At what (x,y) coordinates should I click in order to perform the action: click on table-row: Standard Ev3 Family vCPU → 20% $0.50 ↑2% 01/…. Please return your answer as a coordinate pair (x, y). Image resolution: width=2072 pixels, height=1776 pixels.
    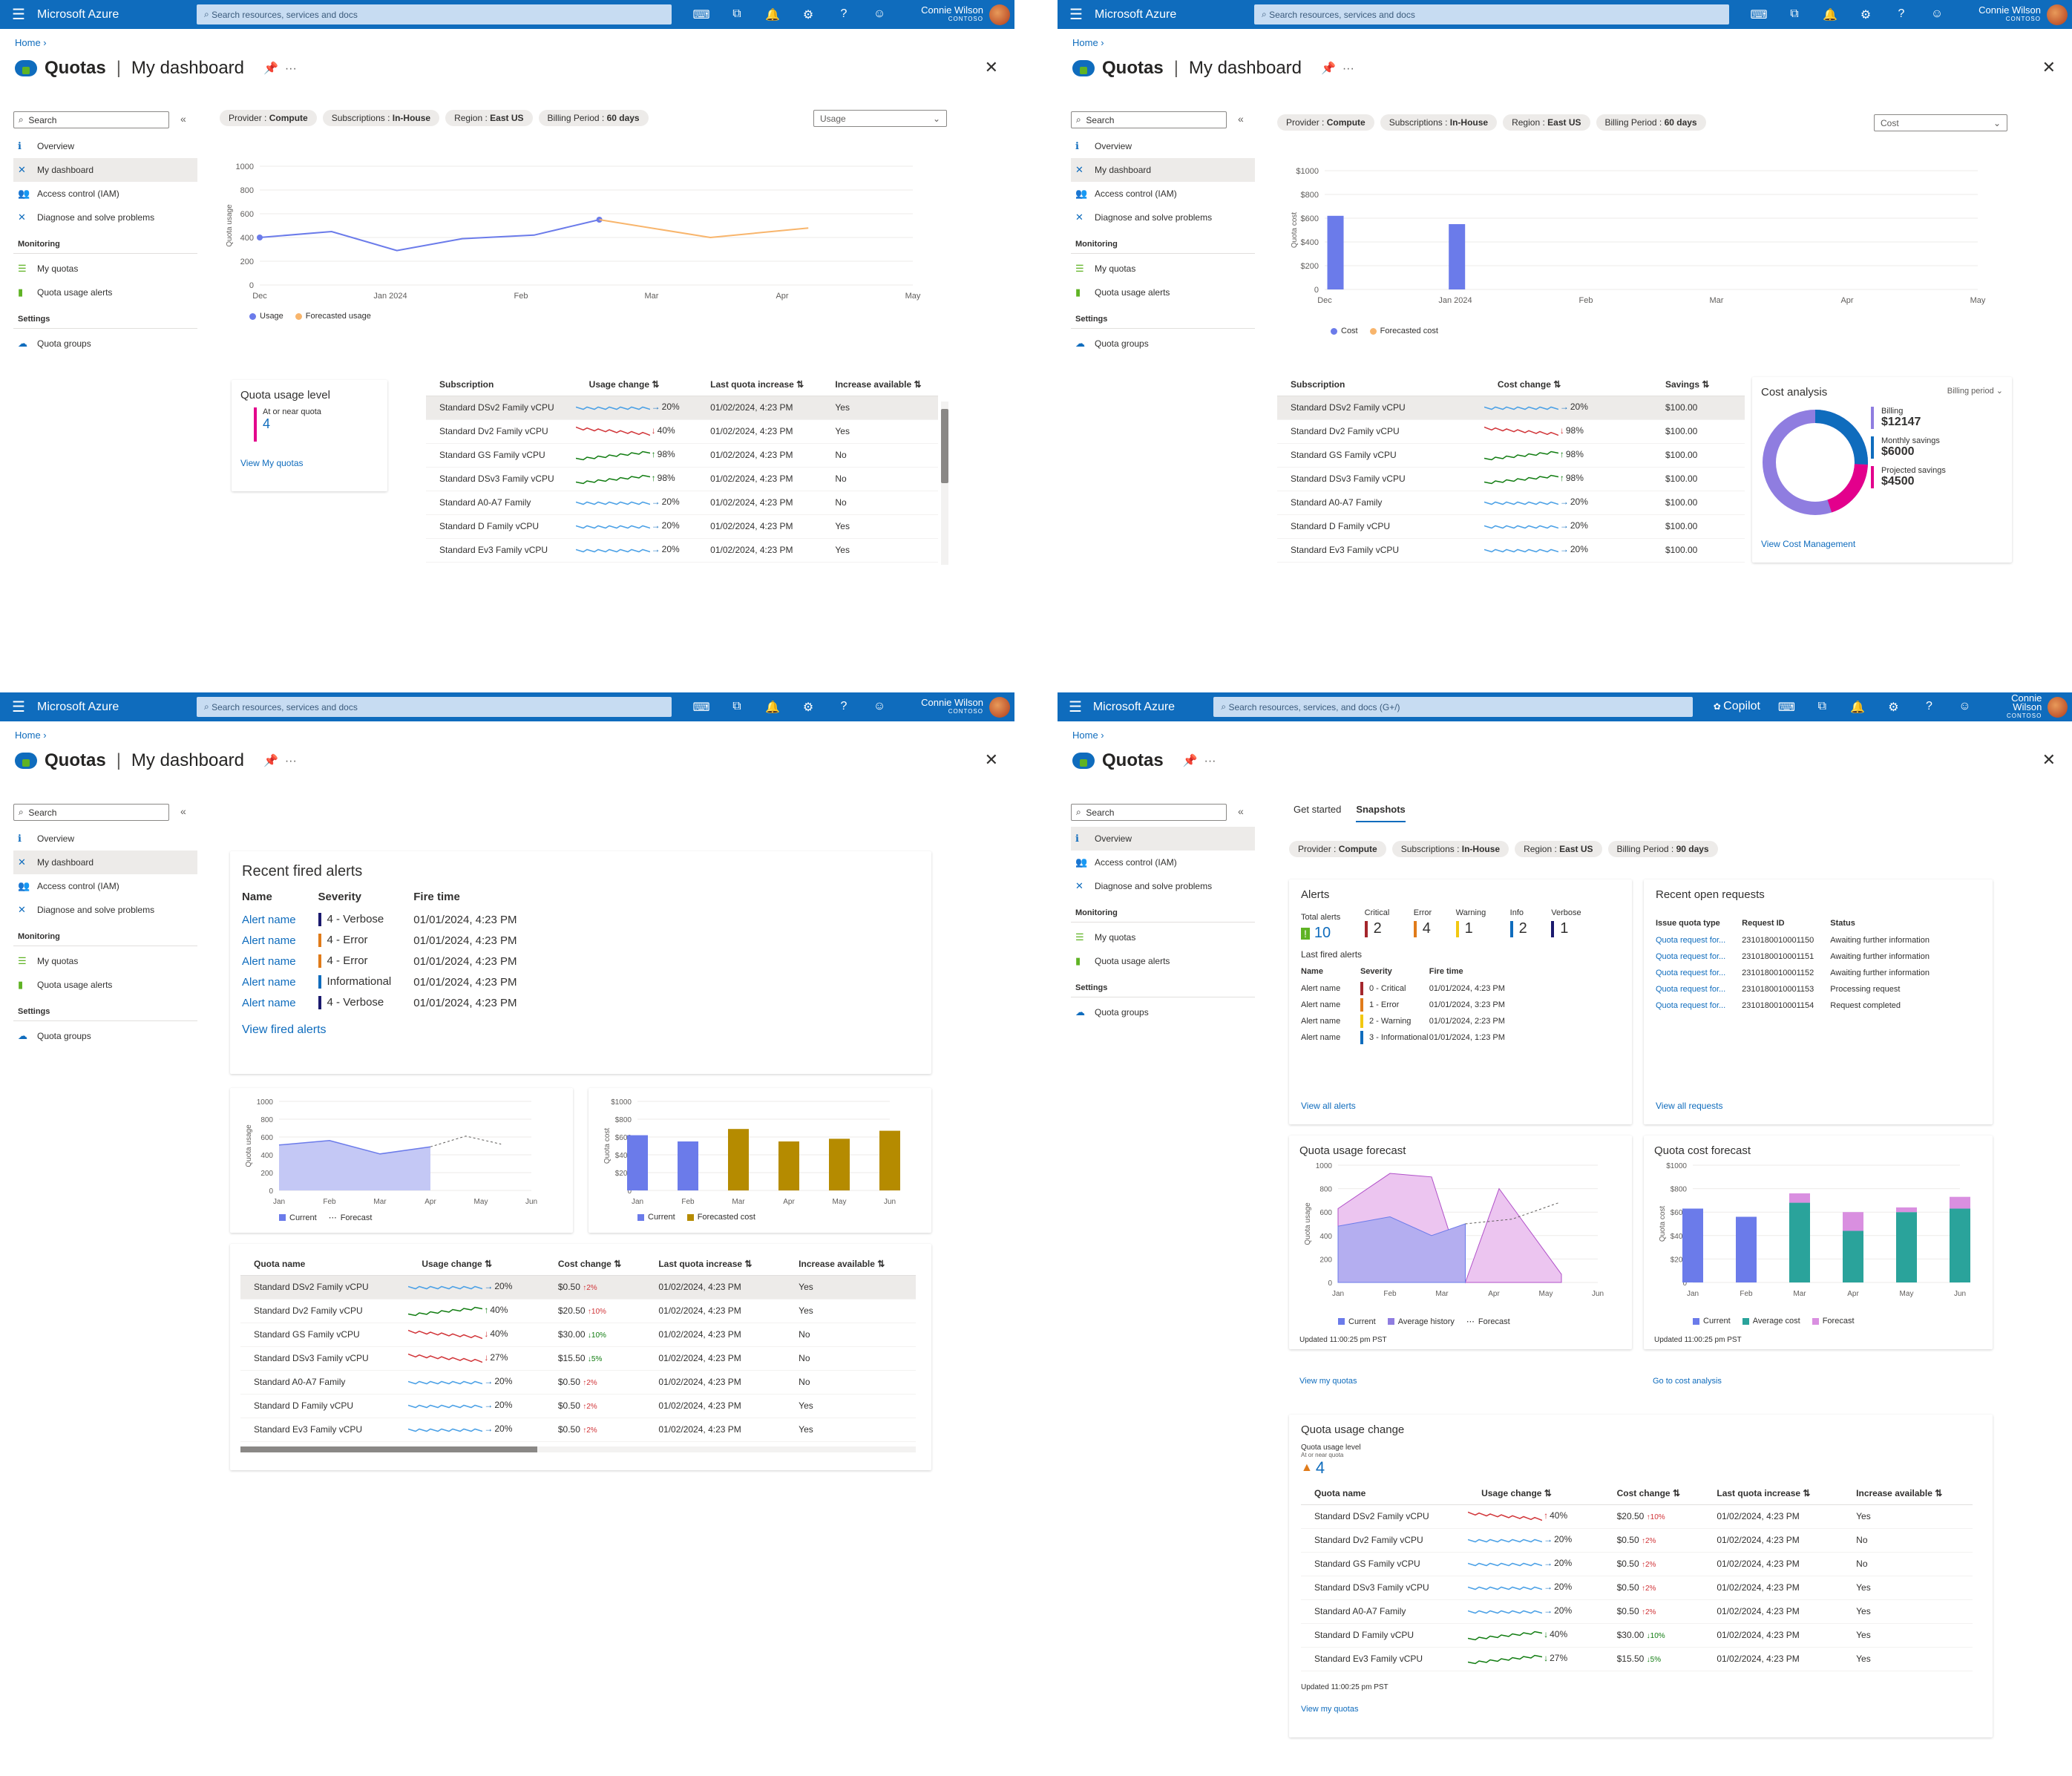
    Looking at the image, I should click on (578, 1430).